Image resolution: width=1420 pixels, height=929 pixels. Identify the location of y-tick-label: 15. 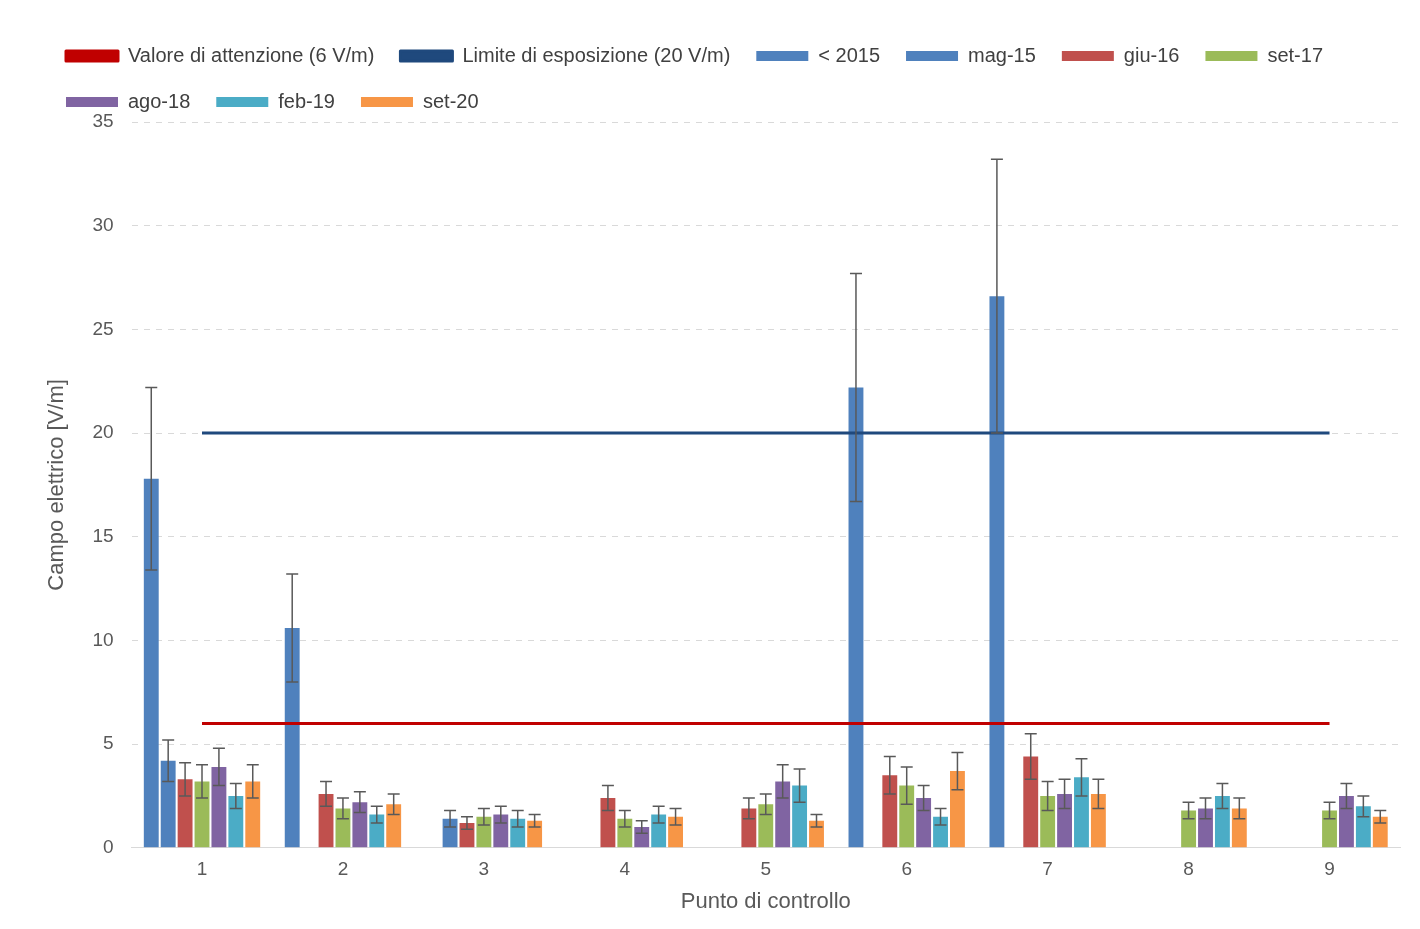
(103, 535).